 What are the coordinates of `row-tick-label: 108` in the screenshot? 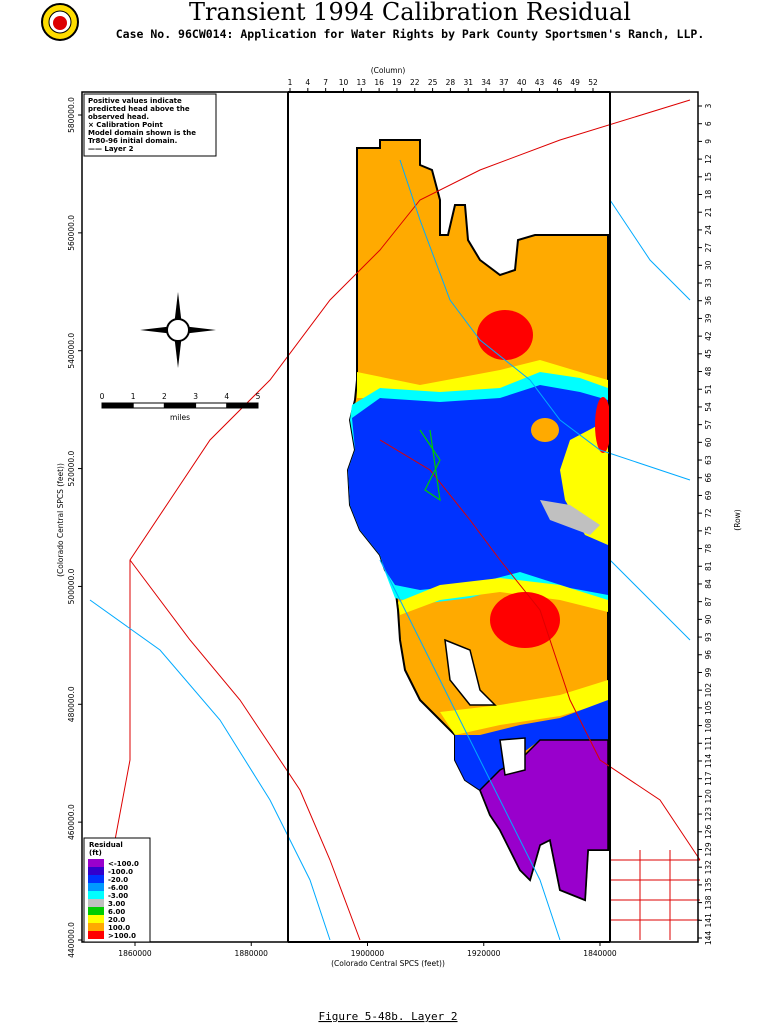 It's located at (708, 725).